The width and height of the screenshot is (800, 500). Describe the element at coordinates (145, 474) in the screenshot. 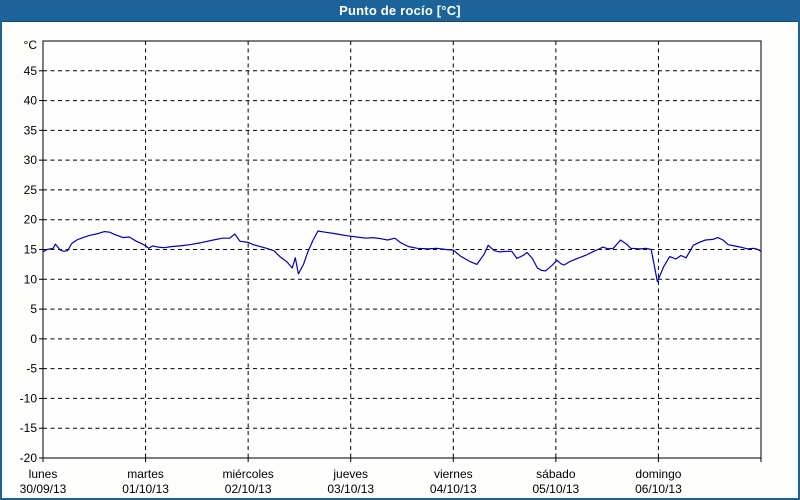

I see `x-day-label: martes` at that location.